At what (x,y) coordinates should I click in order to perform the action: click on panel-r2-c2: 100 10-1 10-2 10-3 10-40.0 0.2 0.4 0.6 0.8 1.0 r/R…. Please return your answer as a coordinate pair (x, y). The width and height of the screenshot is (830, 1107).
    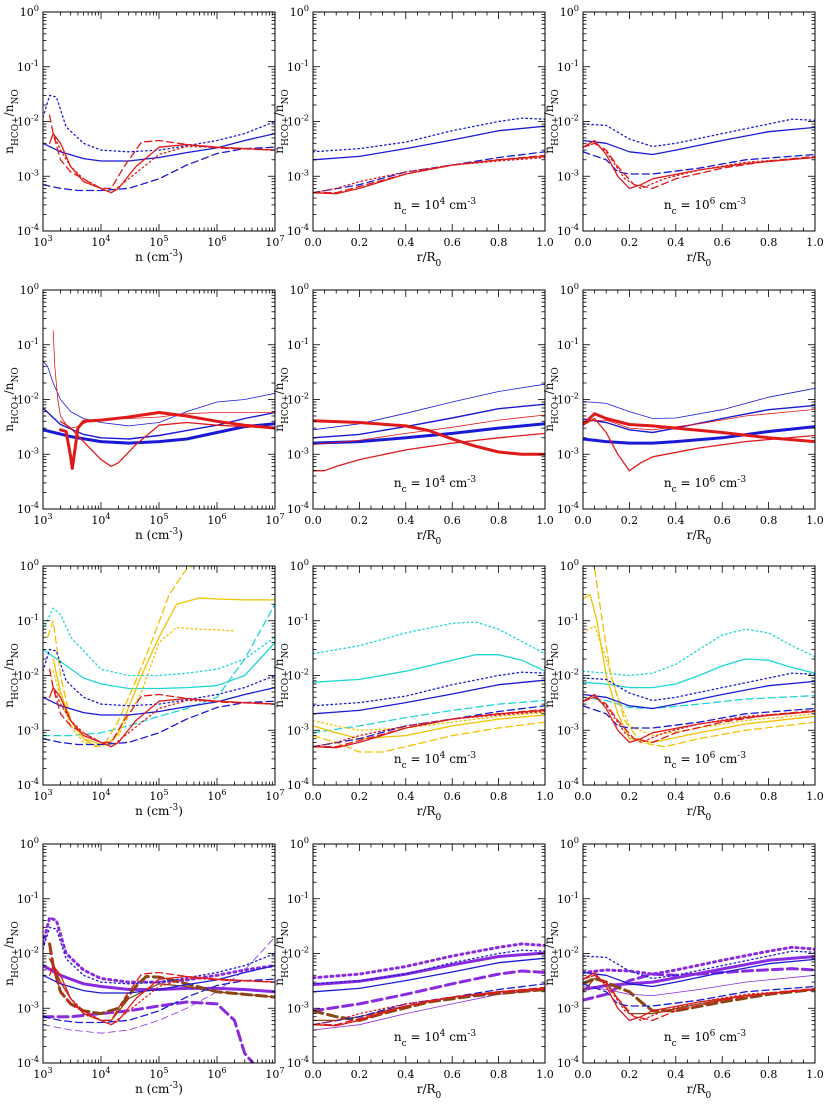
    Looking at the image, I should click on (413, 414).